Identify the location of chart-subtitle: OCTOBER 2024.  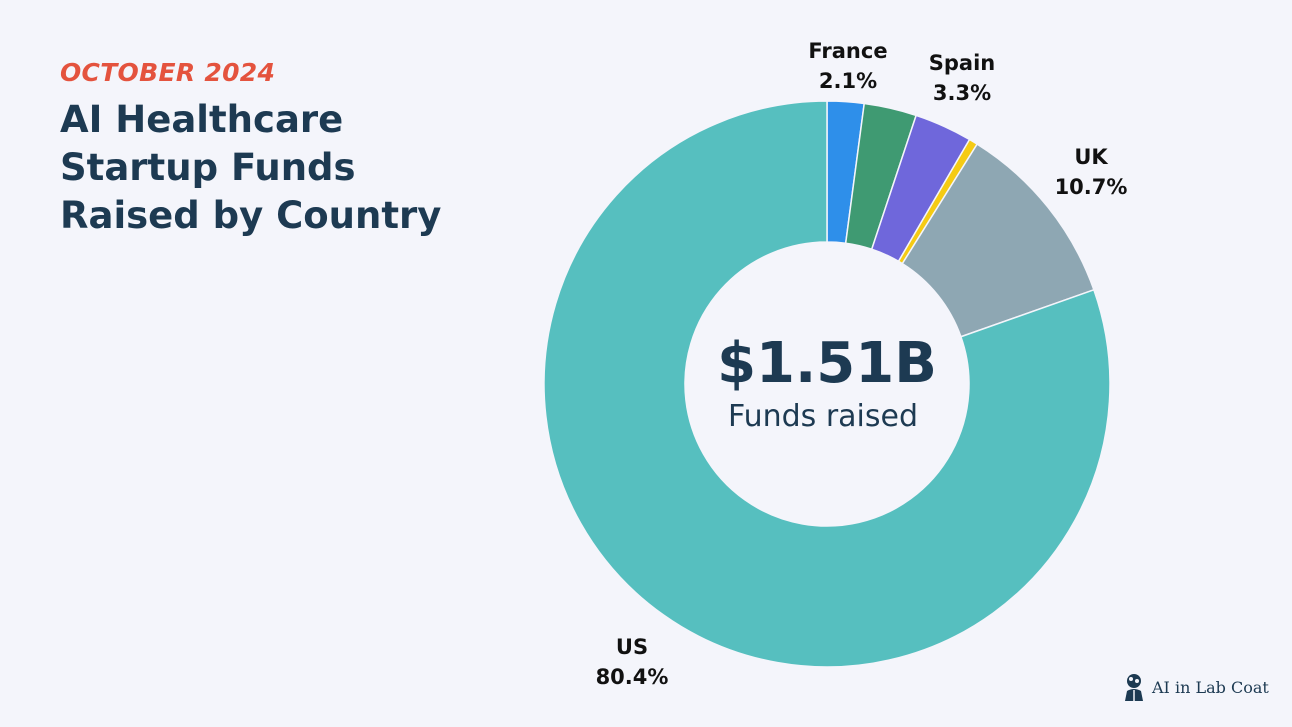
(168, 72).